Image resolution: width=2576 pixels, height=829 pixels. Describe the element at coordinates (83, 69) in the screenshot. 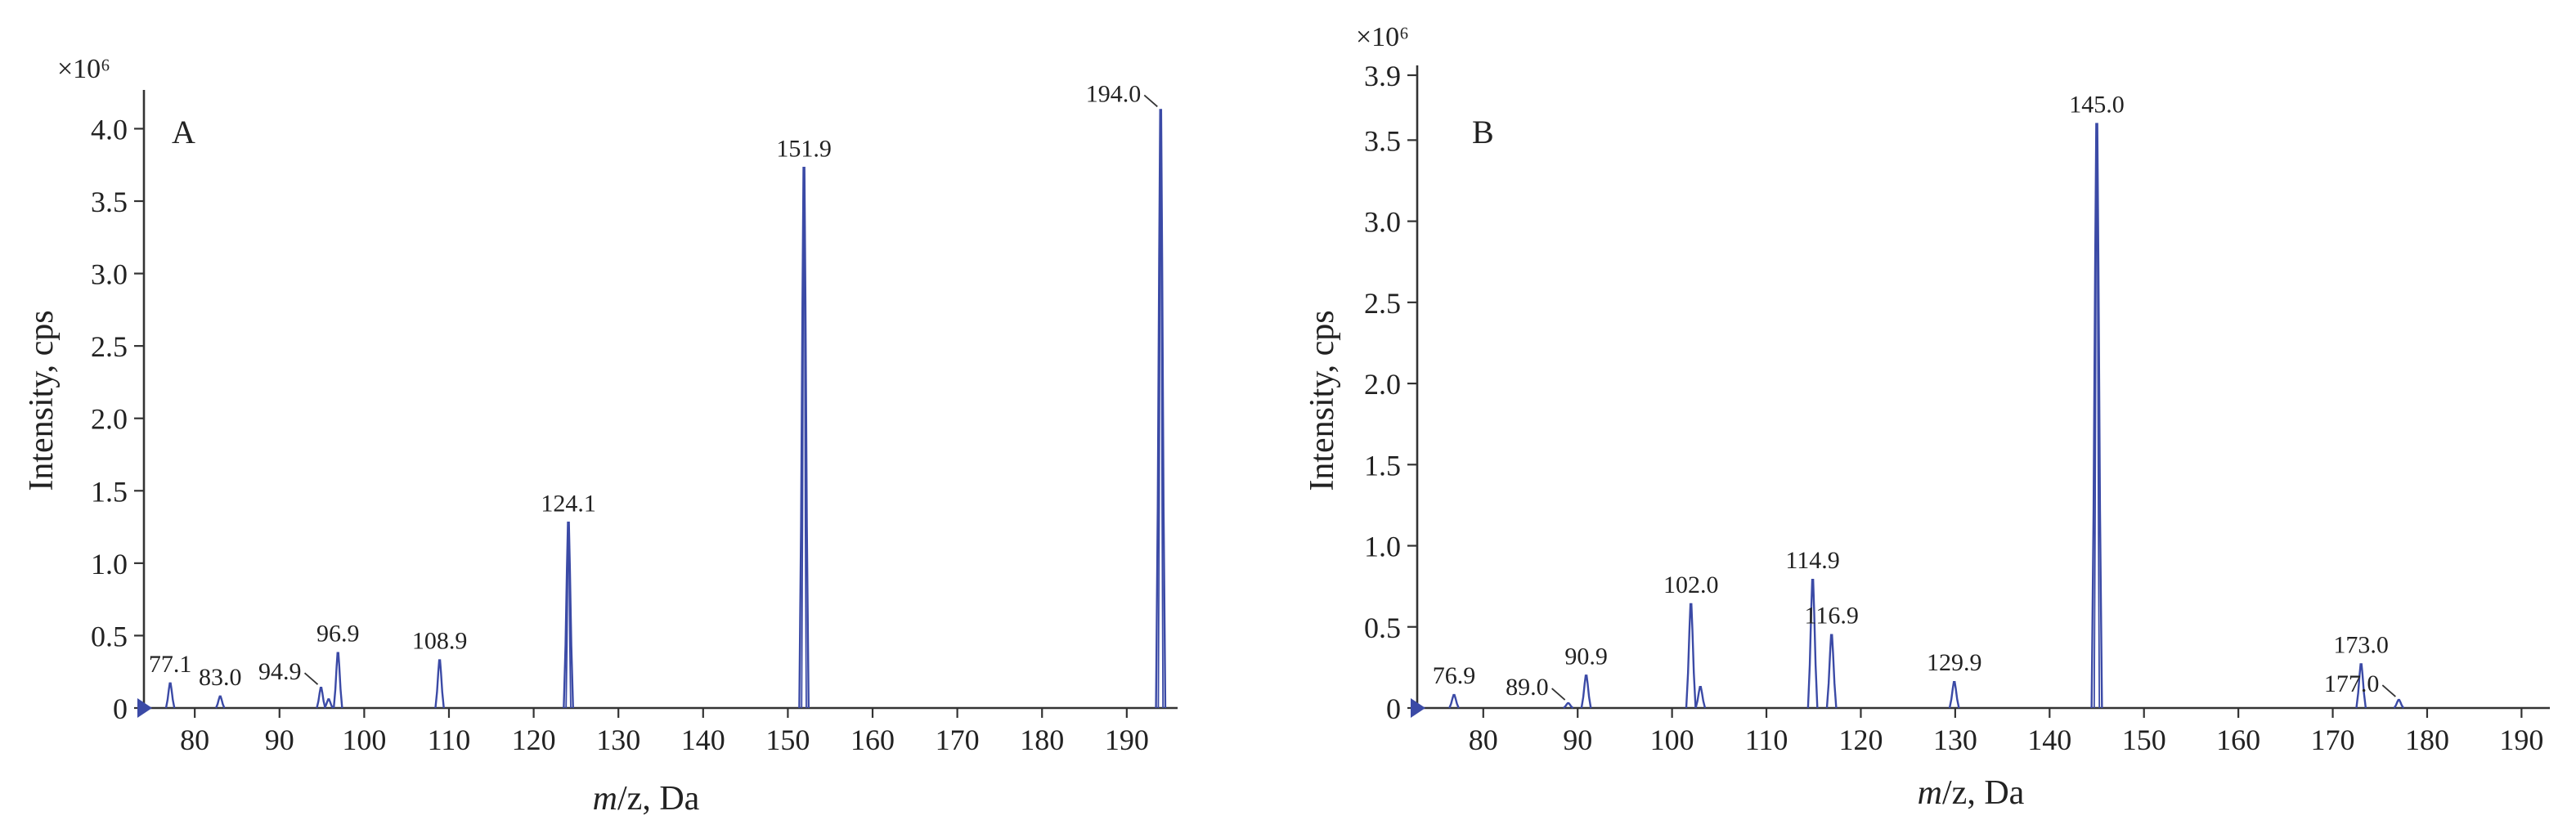

I see `panel-a-multiplier: ×10⁶` at that location.